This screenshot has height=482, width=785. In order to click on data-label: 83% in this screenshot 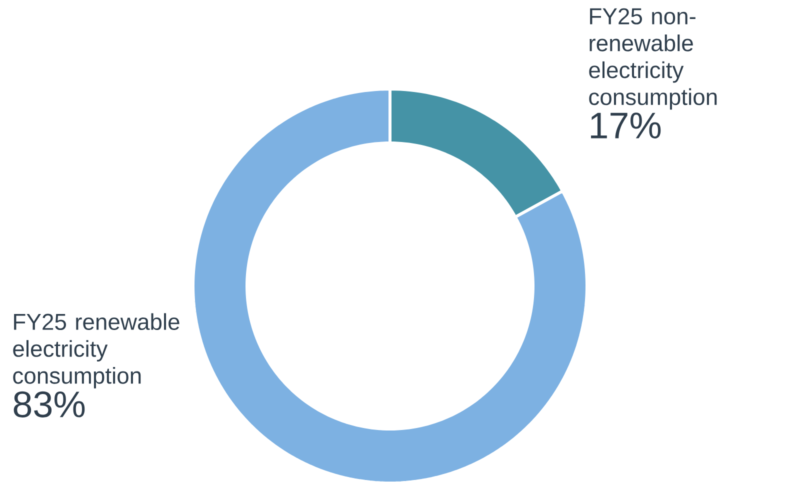, I will do `click(49, 404)`.